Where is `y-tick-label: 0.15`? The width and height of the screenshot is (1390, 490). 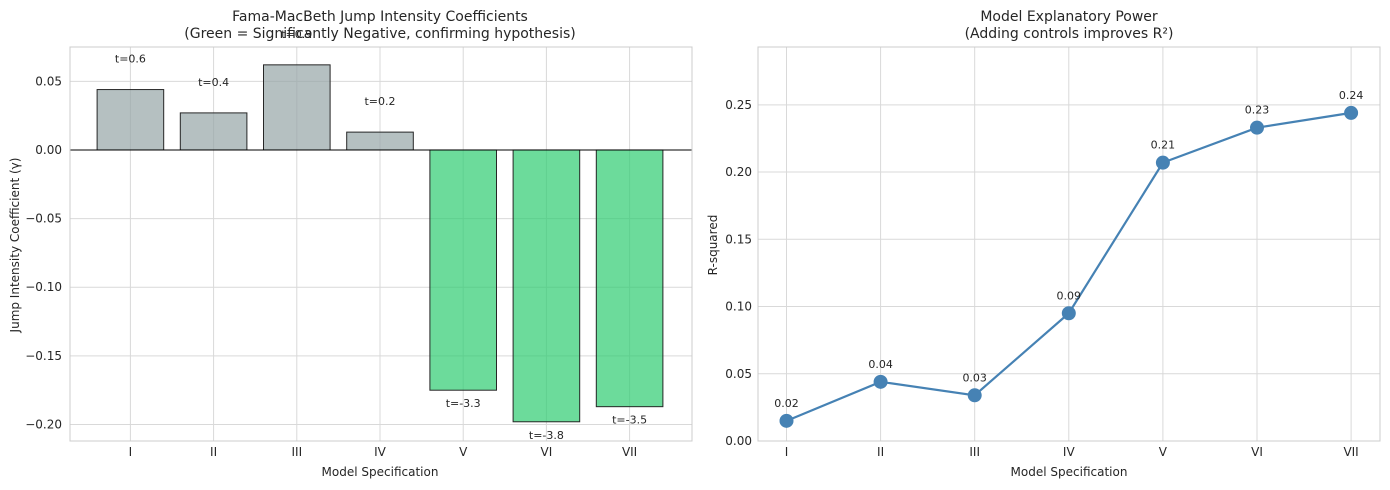
y-tick-label: 0.15 is located at coordinates (738, 239).